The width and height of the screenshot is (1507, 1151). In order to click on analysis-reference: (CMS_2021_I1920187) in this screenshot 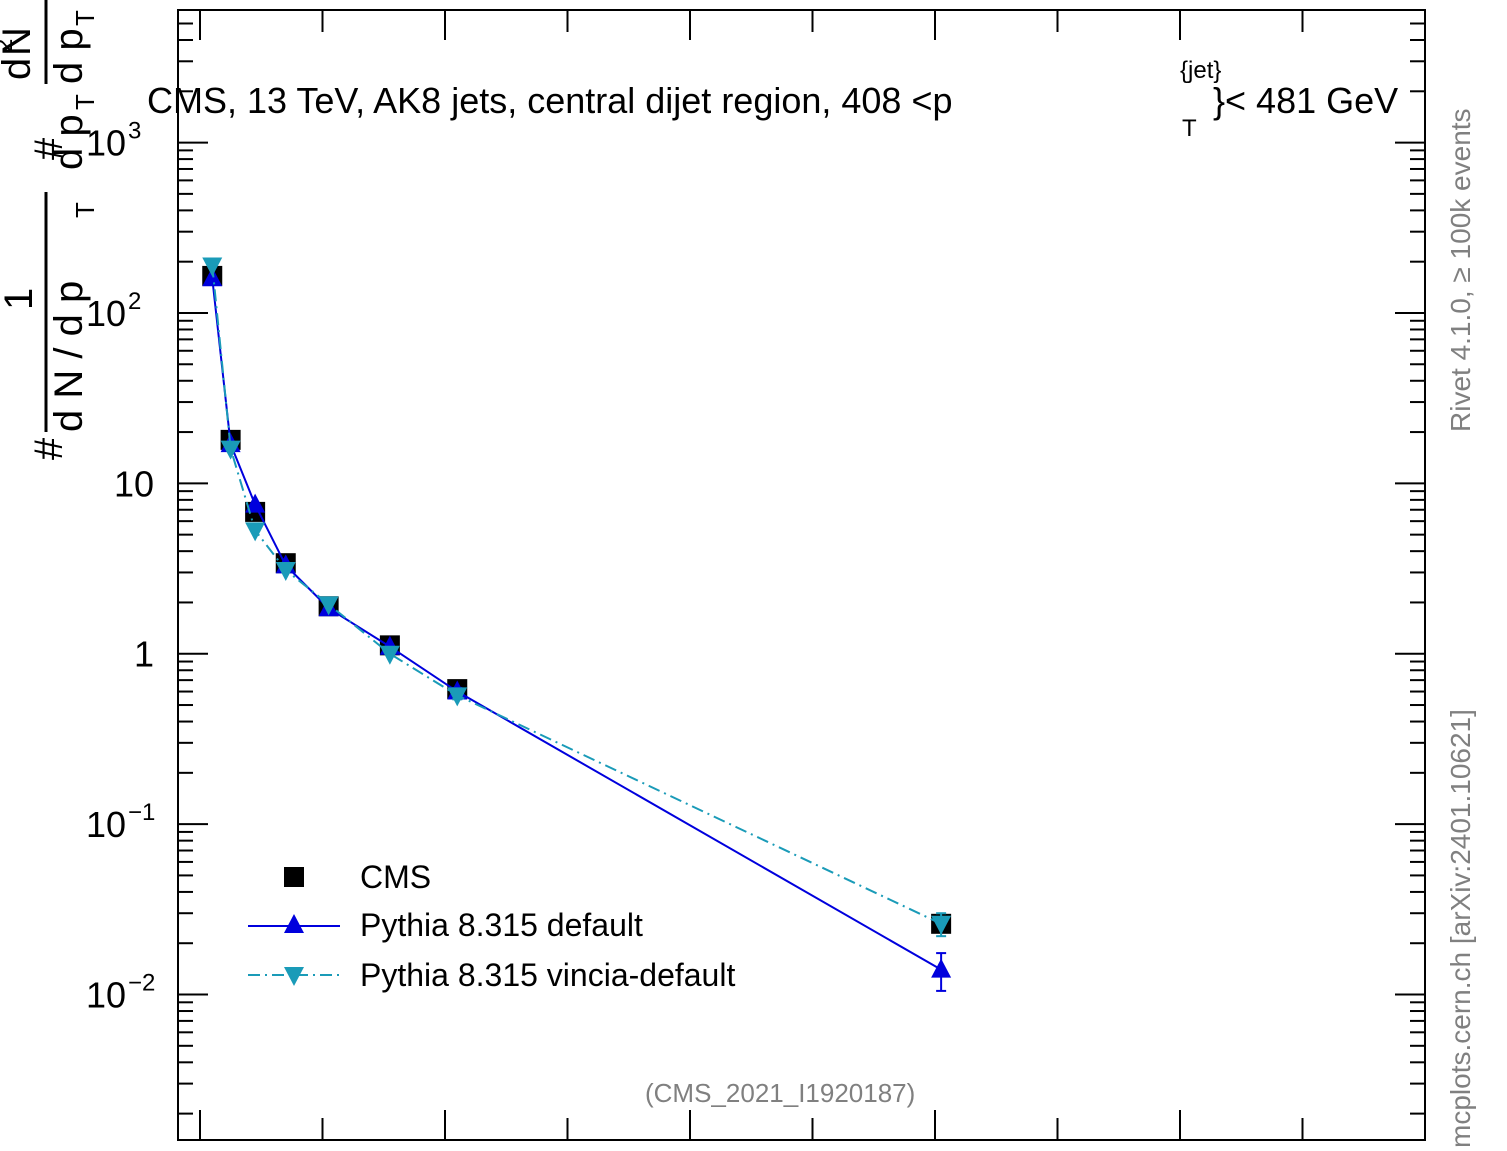, I will do `click(780, 1093)`.